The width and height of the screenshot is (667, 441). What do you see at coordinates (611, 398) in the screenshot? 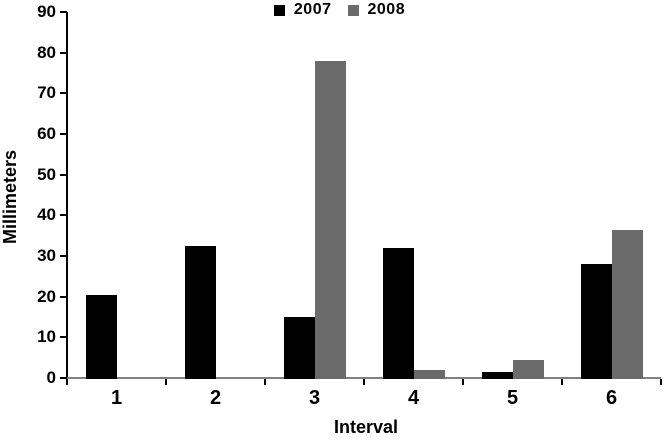
I see `x-category-label: 6` at bounding box center [611, 398].